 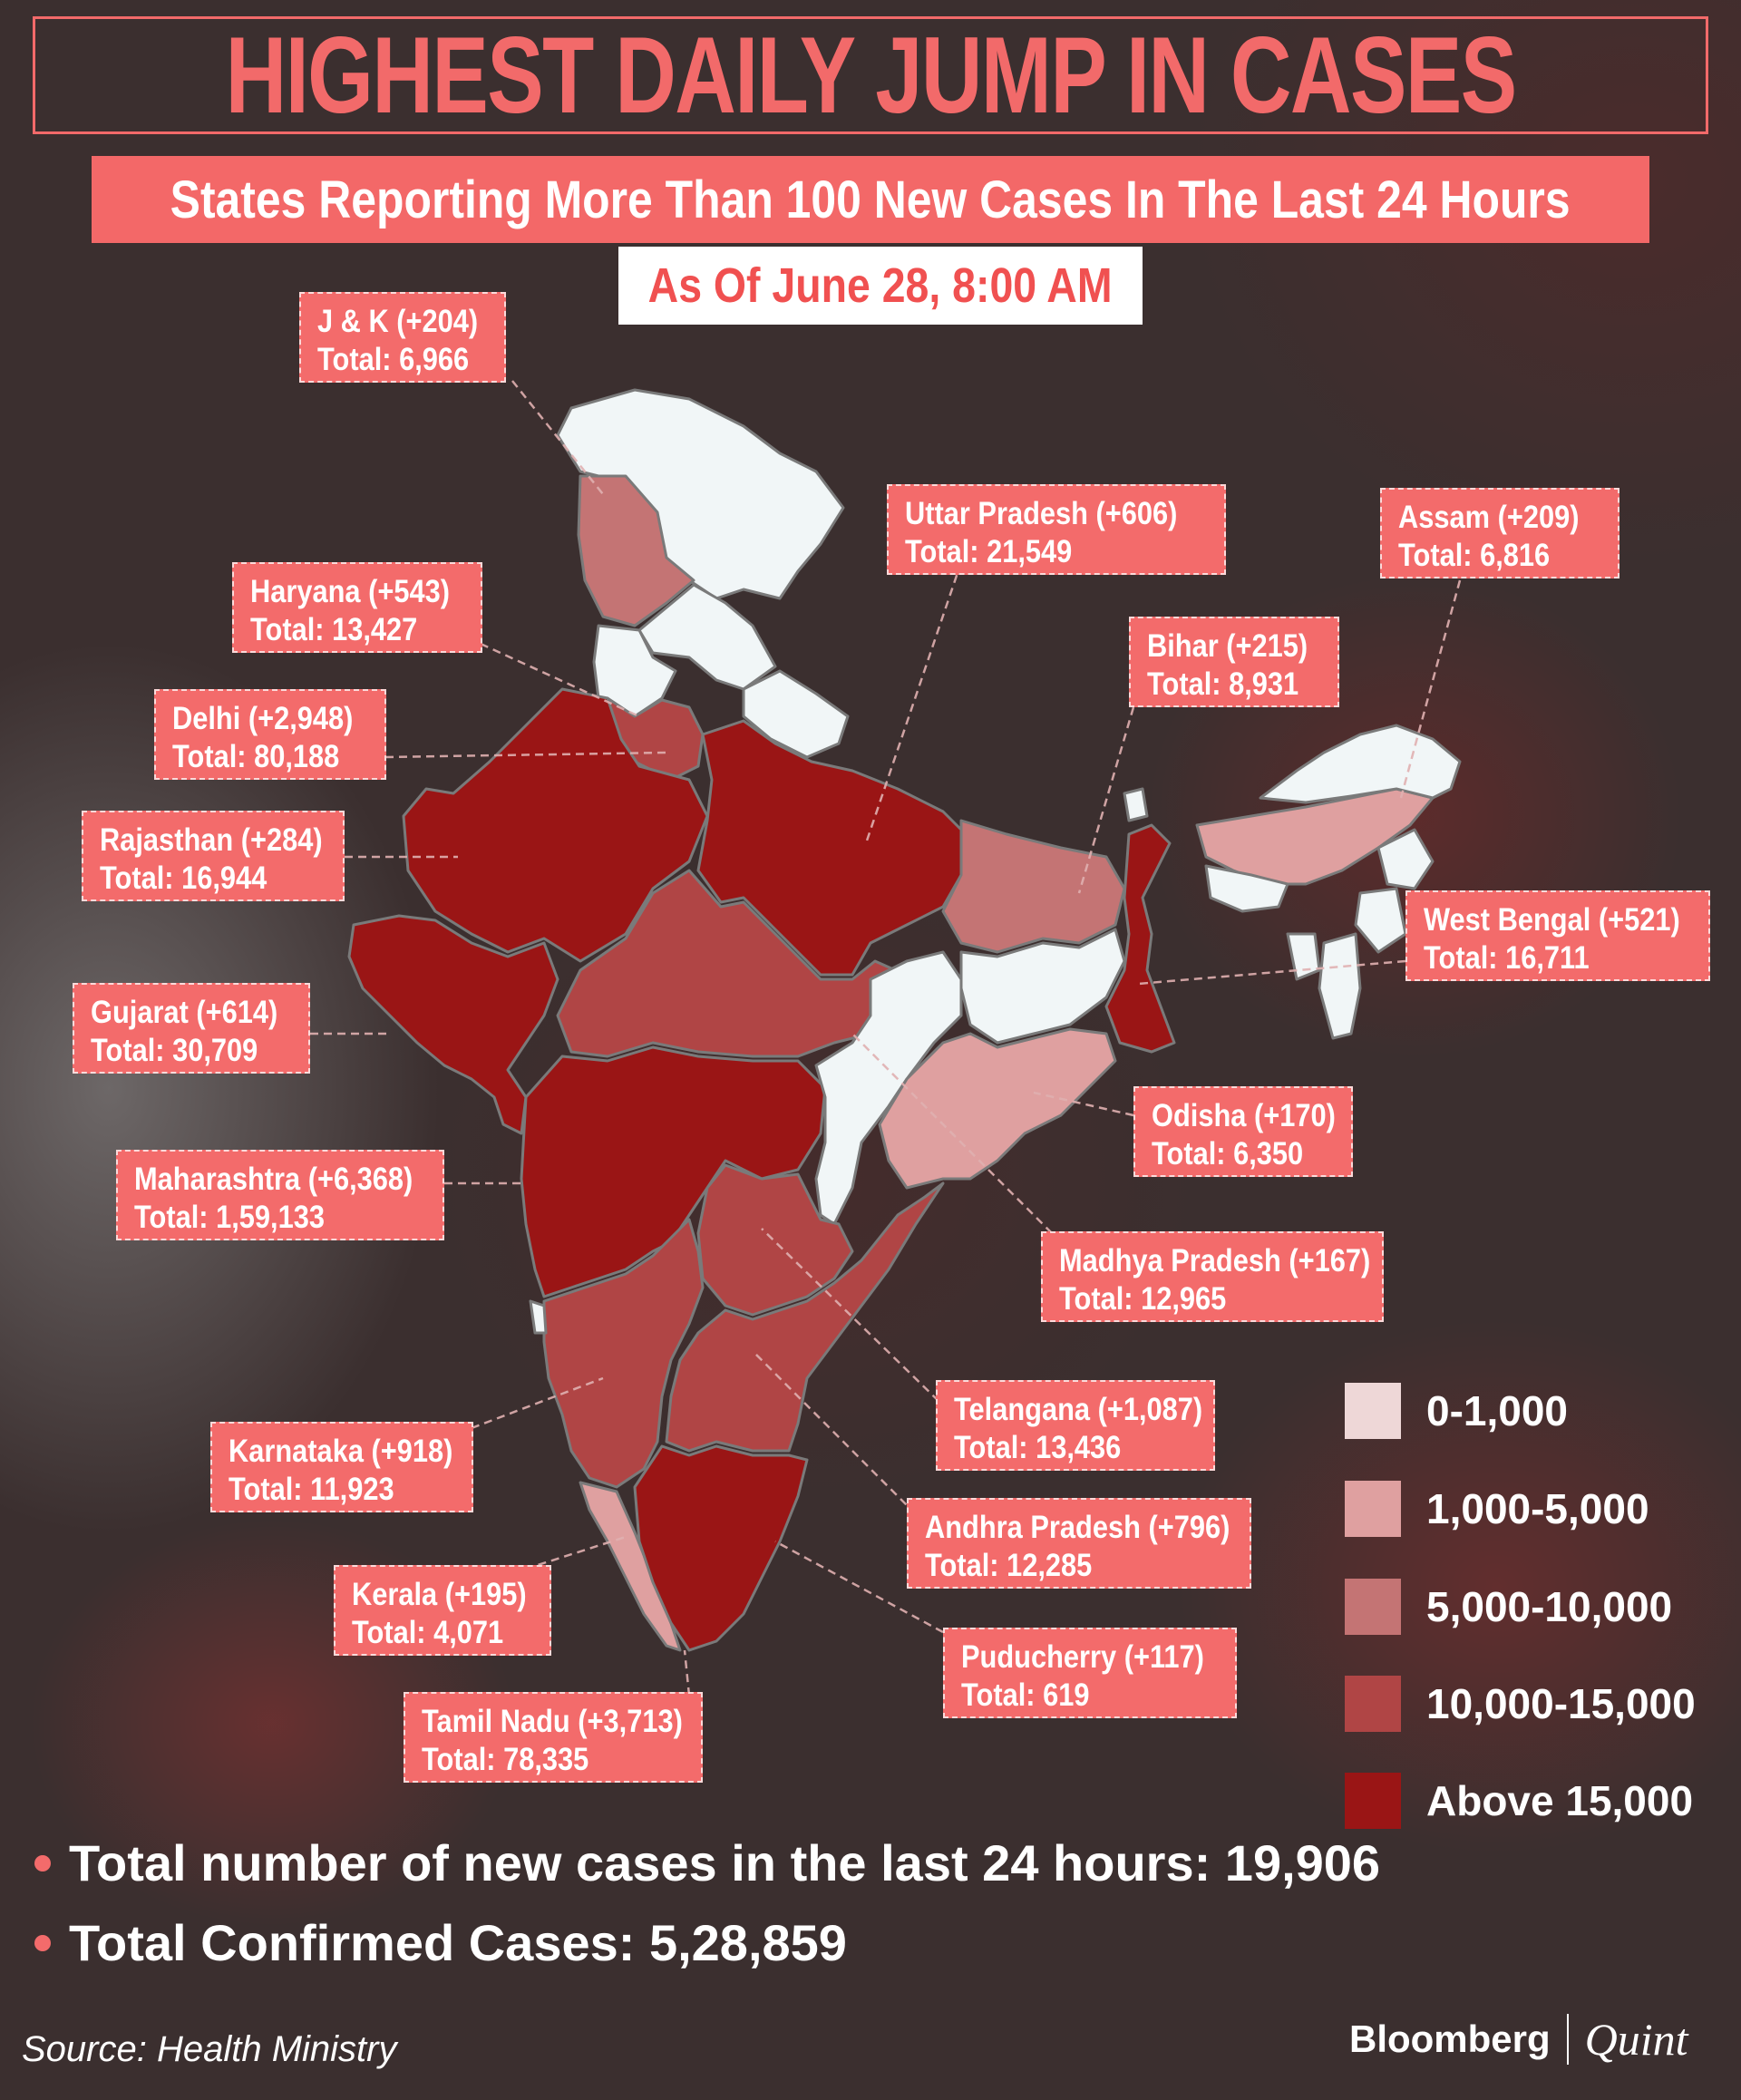 What do you see at coordinates (673, 1171) in the screenshot?
I see `state-maharashtra` at bounding box center [673, 1171].